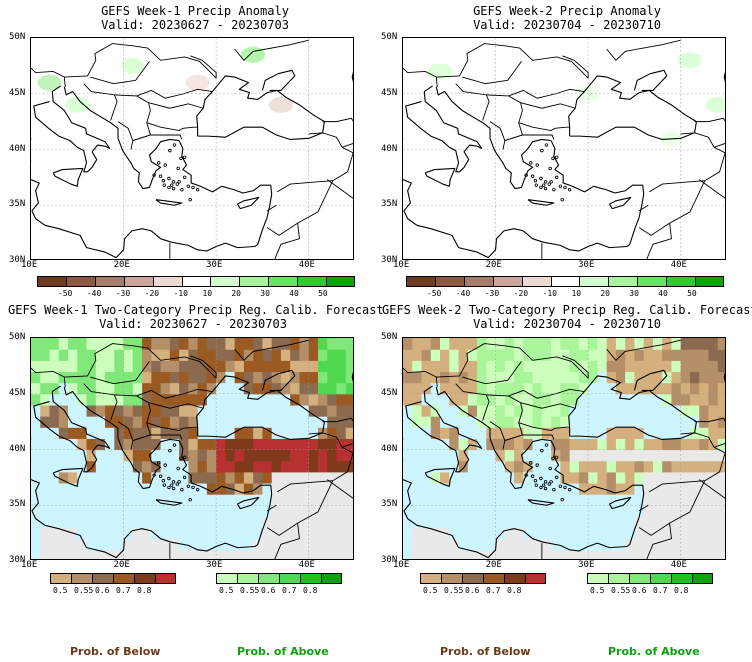 Image resolution: width=752 pixels, height=662 pixels. Describe the element at coordinates (196, 281) in the screenshot. I see `anomaly-colorbar-week1` at that location.